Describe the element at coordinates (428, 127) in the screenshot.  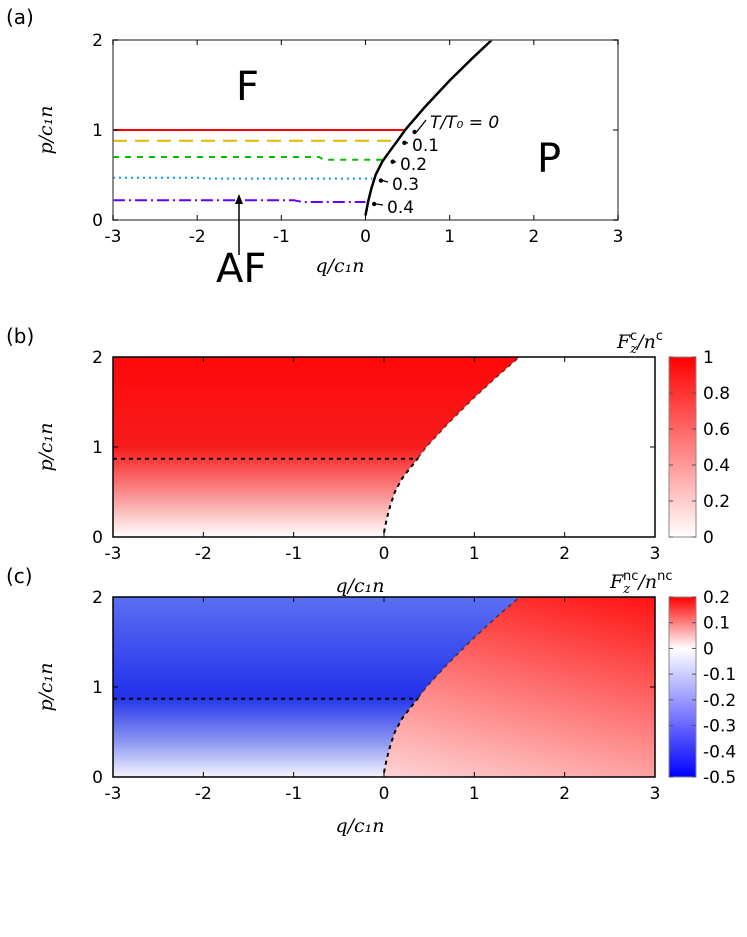
I see `phase-boundary-line` at that location.